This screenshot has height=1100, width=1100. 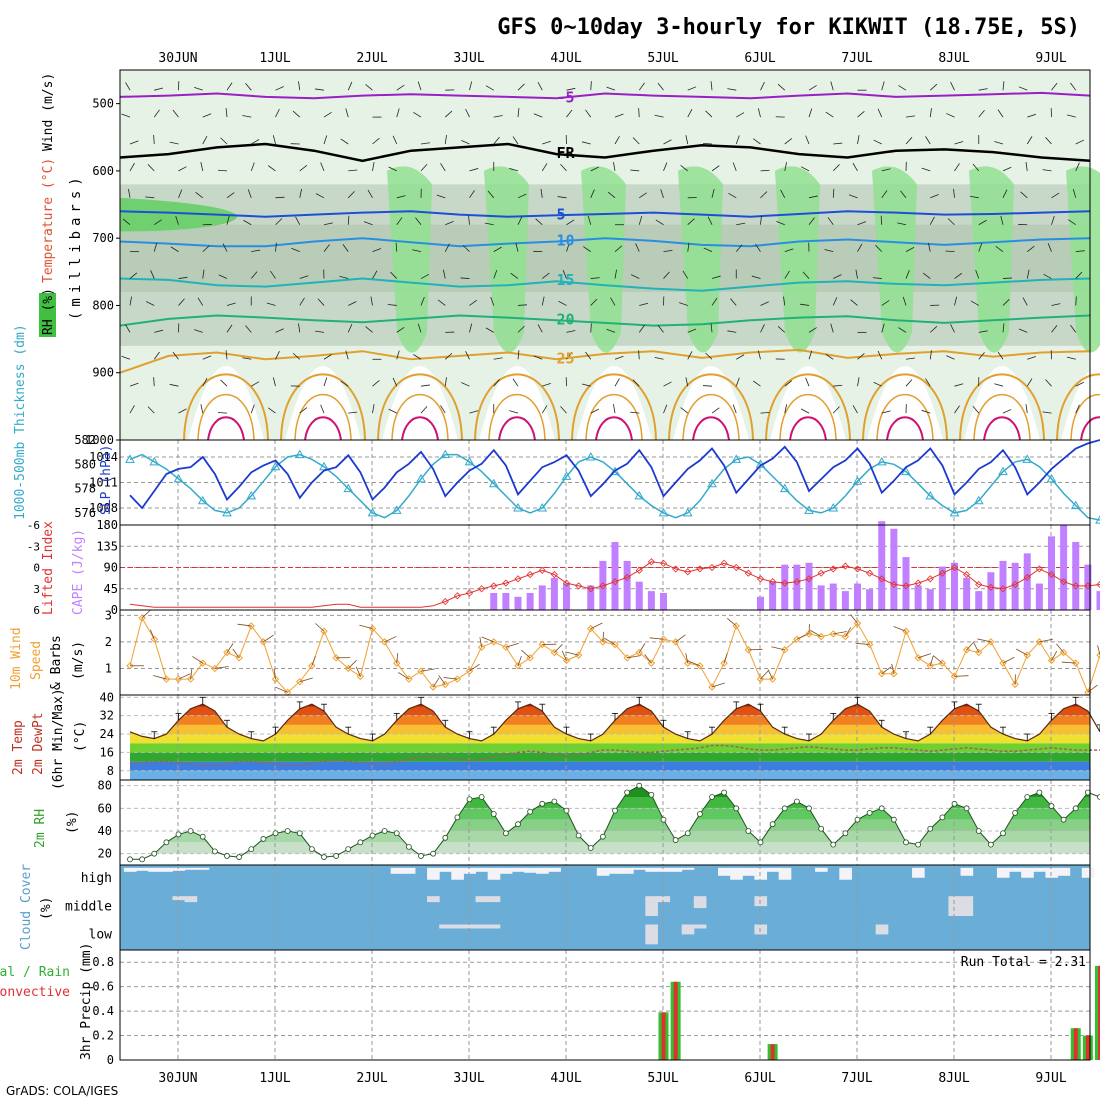 I want to click on upper-ylabel-units: (millibars), so click(x=76, y=246).